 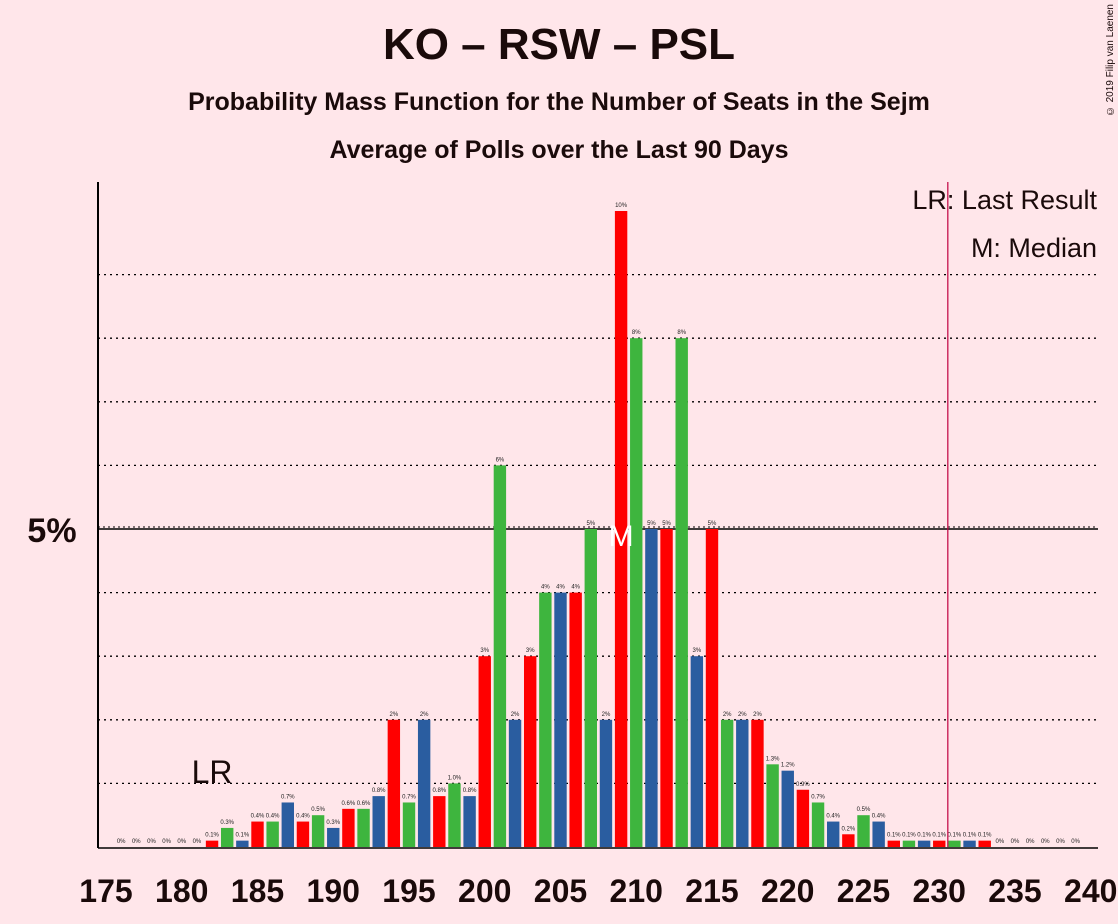 I want to click on data-label-218: 2%, so click(x=757, y=715).